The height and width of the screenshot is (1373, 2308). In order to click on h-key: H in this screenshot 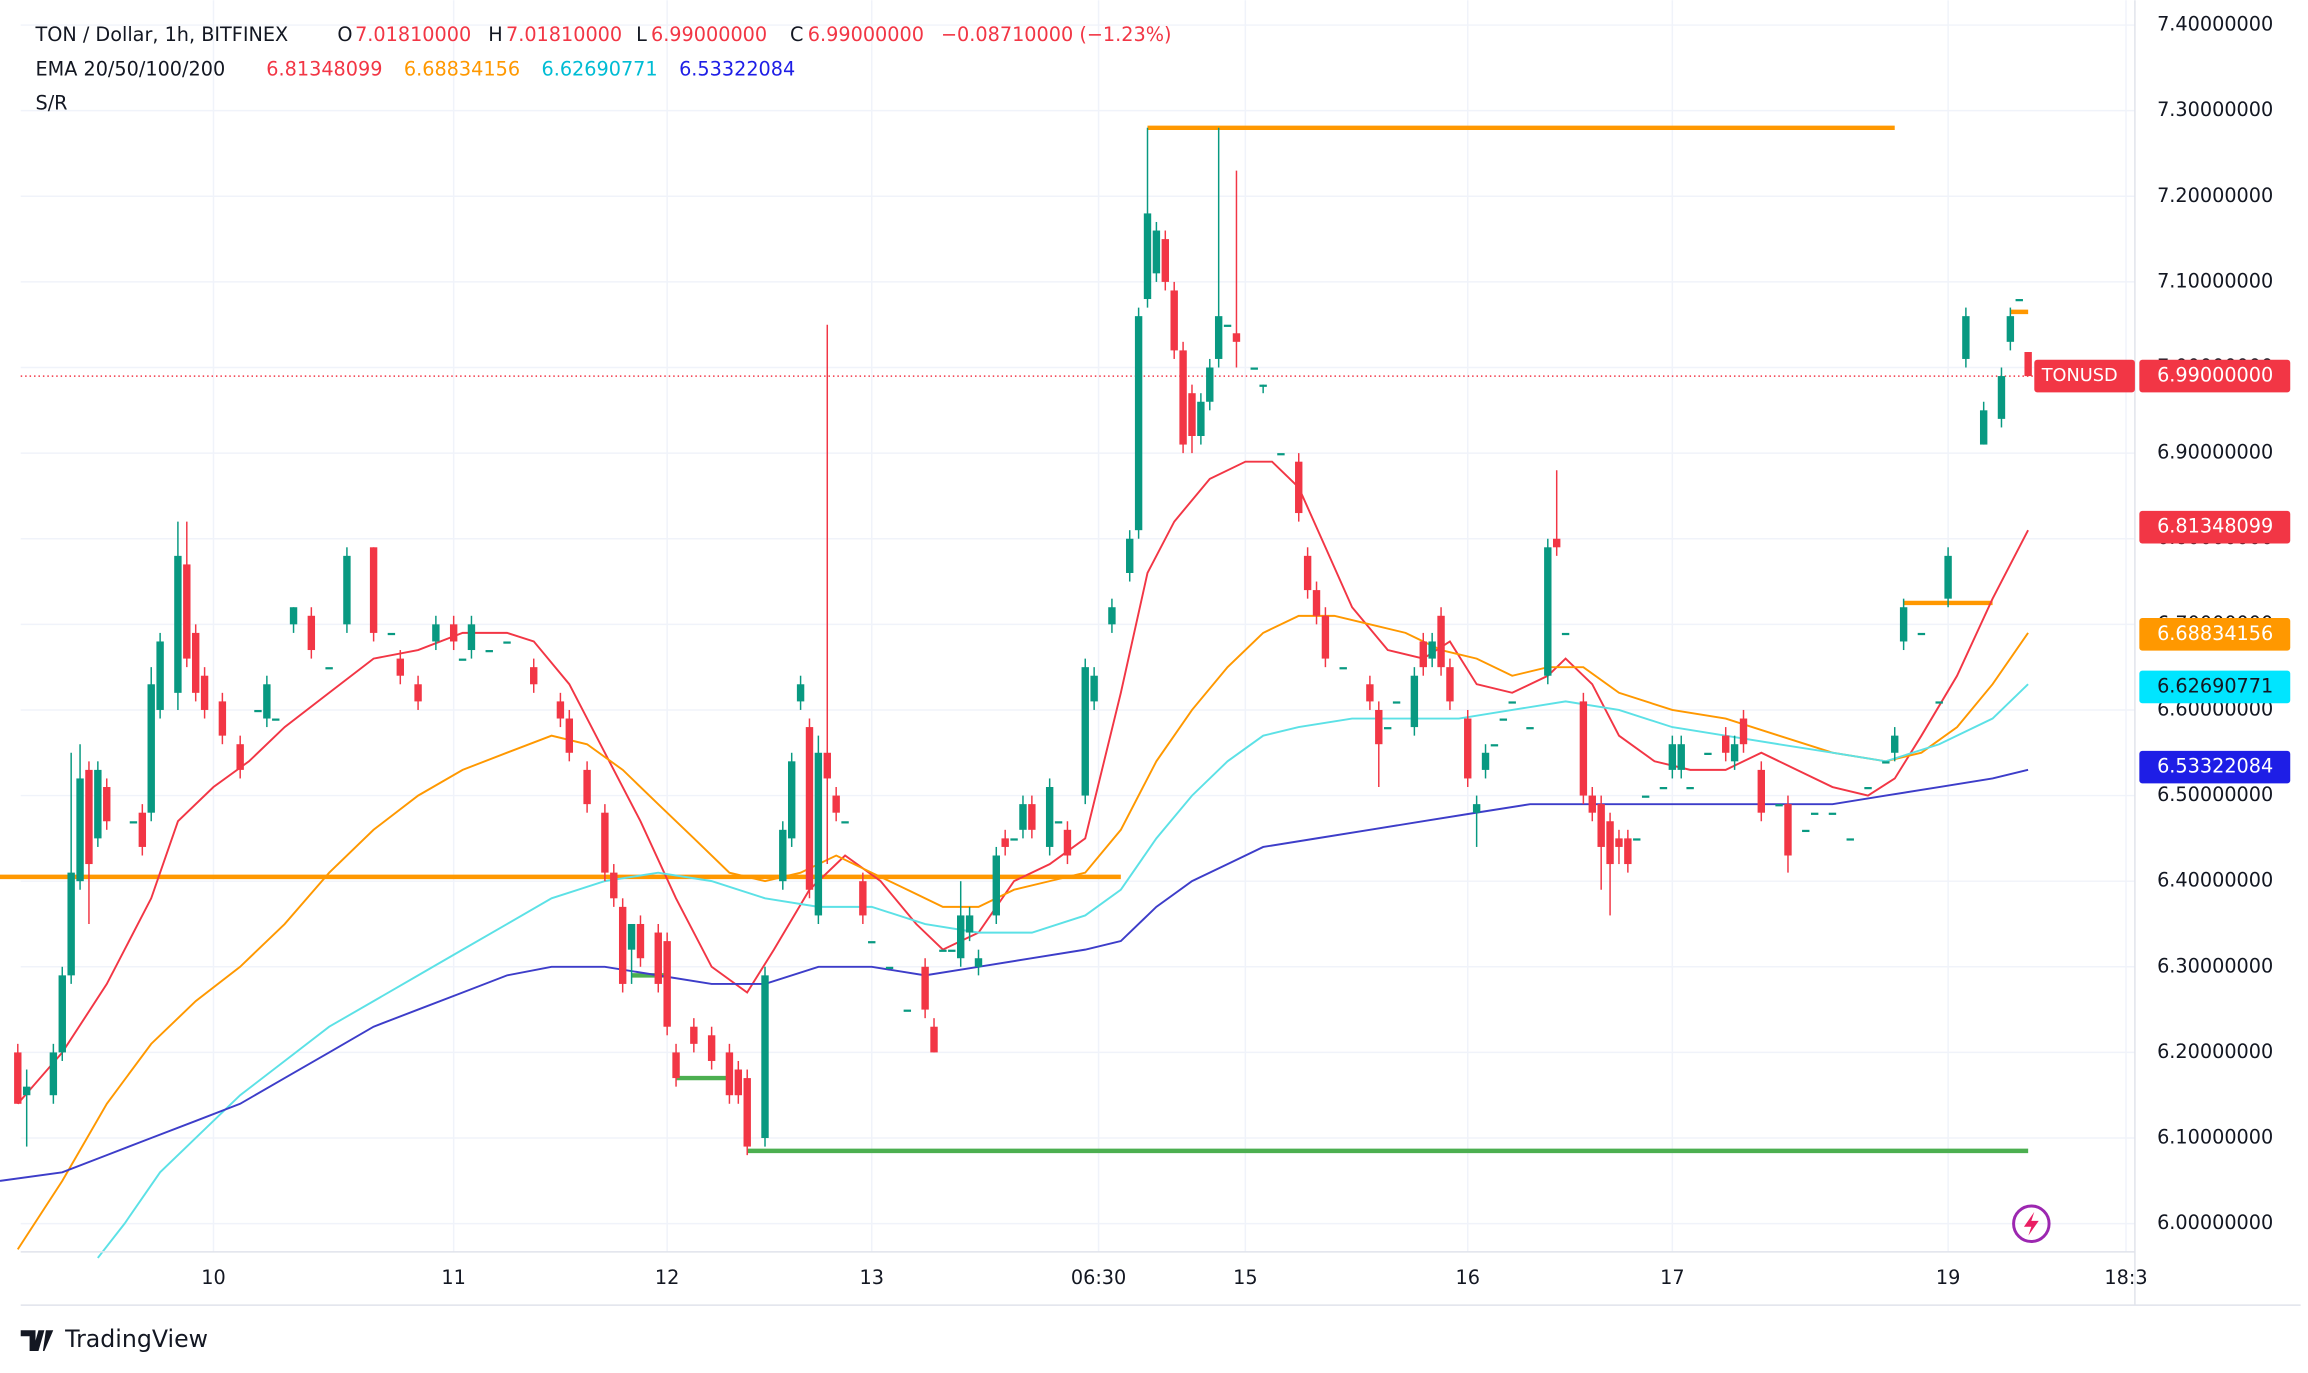, I will do `click(495, 34)`.